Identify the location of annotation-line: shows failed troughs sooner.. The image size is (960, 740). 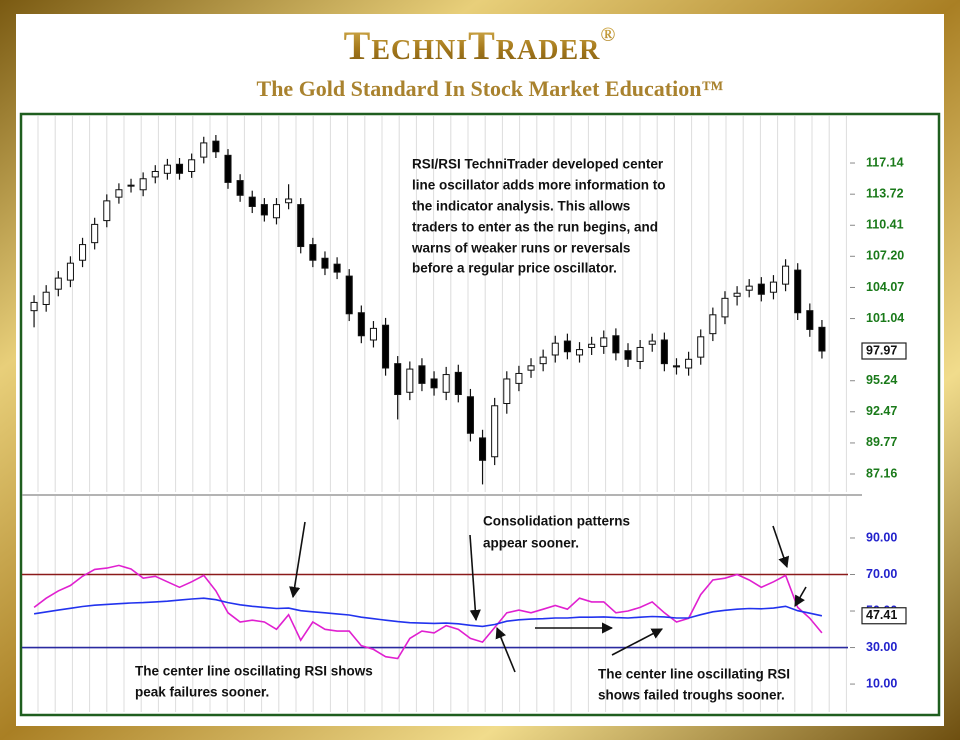
(691, 695).